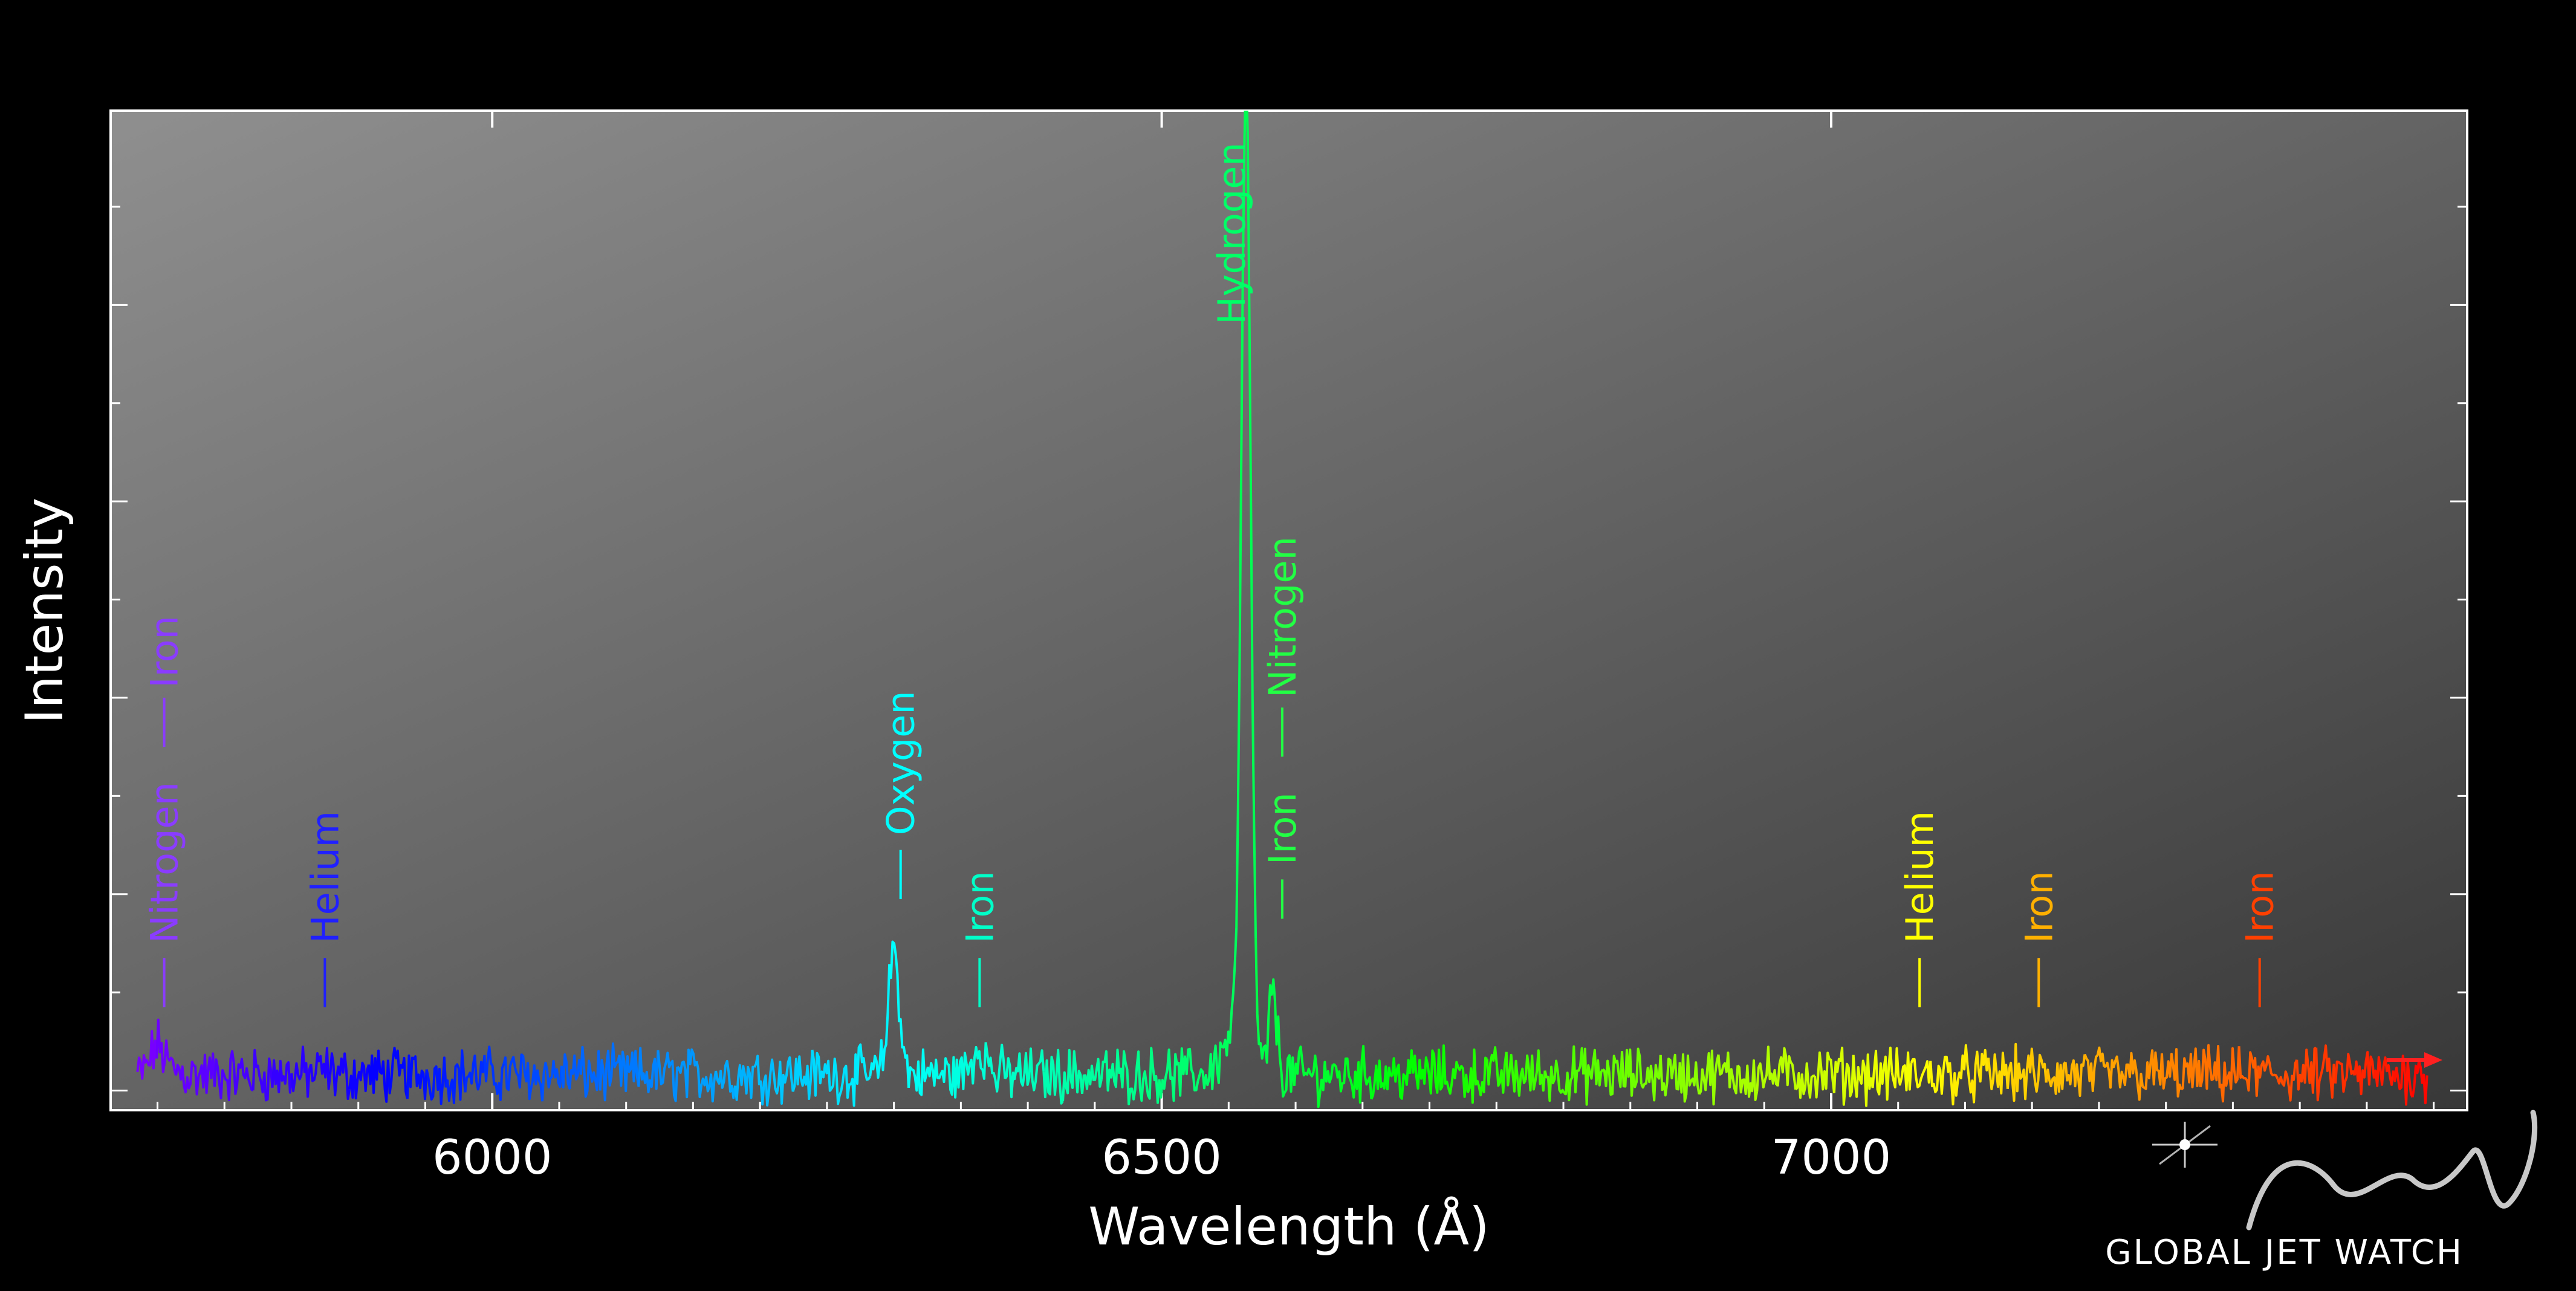 This screenshot has height=1291, width=2576. Describe the element at coordinates (493, 1158) in the screenshot. I see `x-tick-label: 6000` at that location.